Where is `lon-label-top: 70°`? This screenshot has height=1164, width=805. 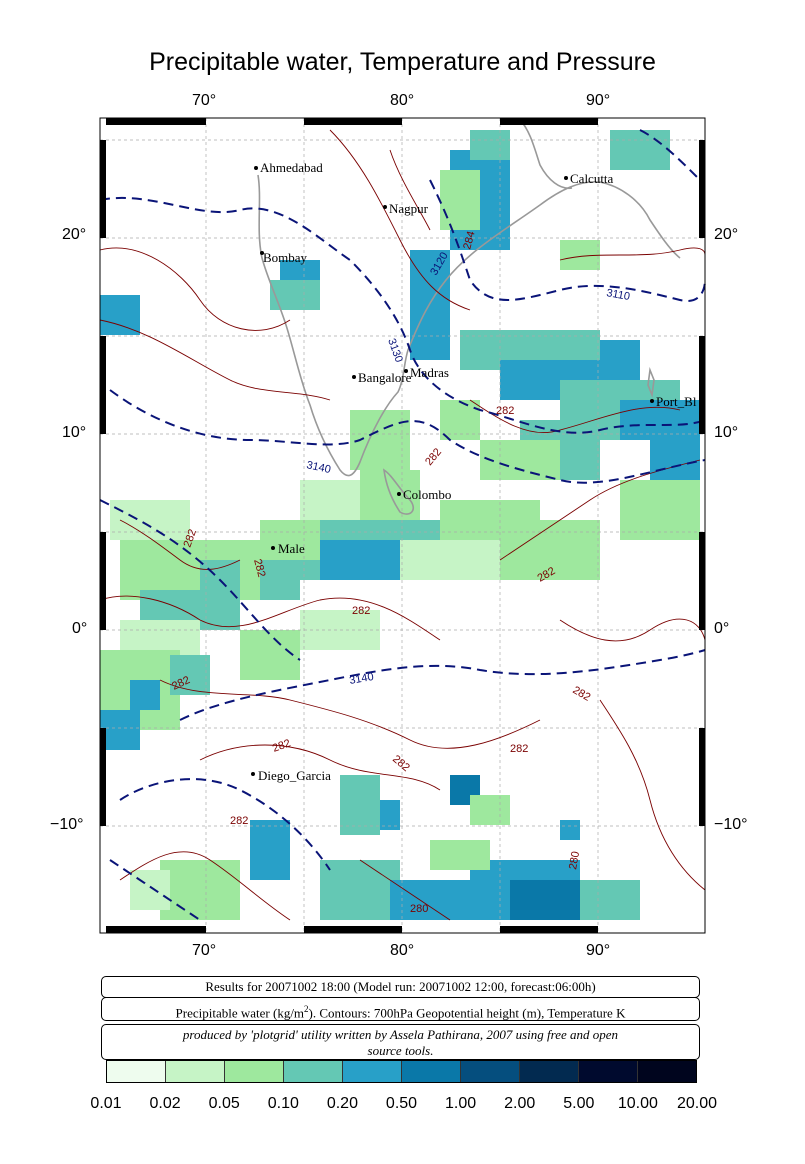
lon-label-top: 70° is located at coordinates (204, 100).